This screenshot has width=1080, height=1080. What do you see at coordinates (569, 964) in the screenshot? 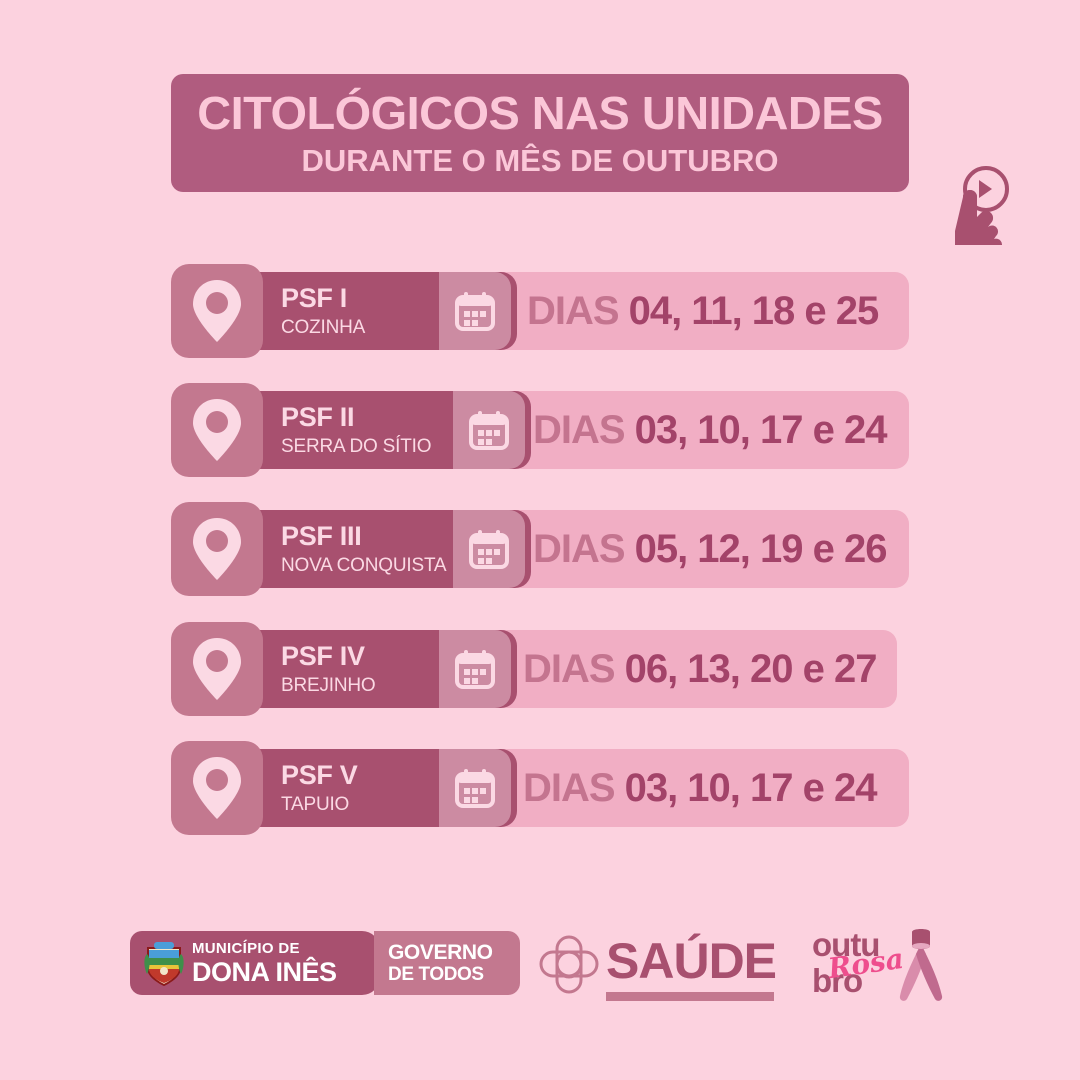
I see `health-cross-icon` at bounding box center [569, 964].